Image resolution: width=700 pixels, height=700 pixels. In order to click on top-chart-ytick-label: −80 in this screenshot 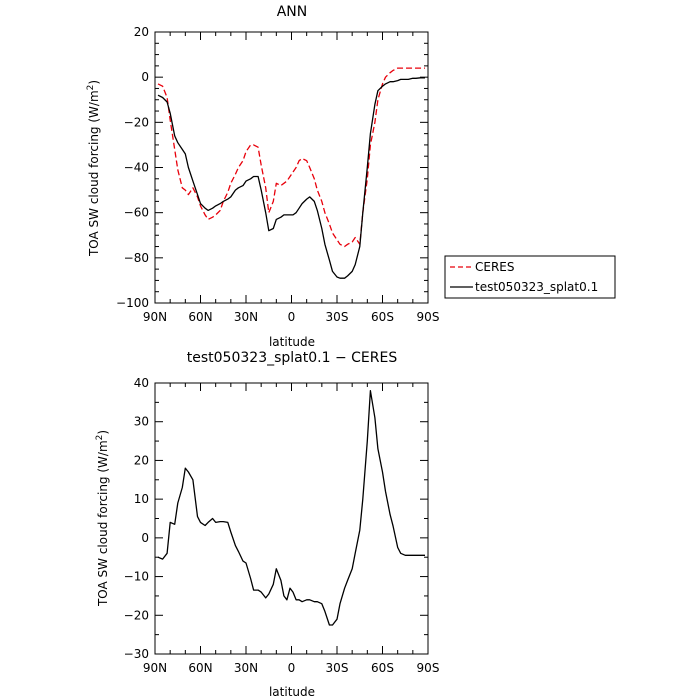, I will do `click(136, 258)`.